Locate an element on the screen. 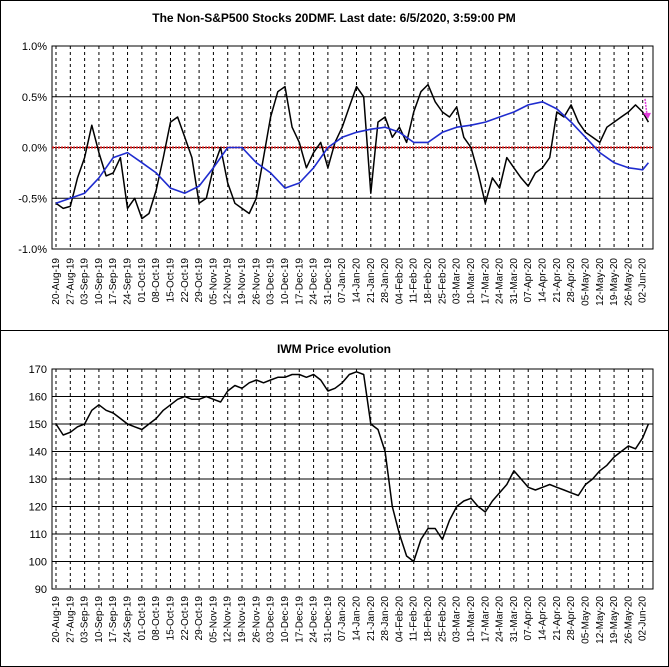 This screenshot has width=669, height=667. x-tick-label: 28-Jan-20 is located at coordinates (385, 280).